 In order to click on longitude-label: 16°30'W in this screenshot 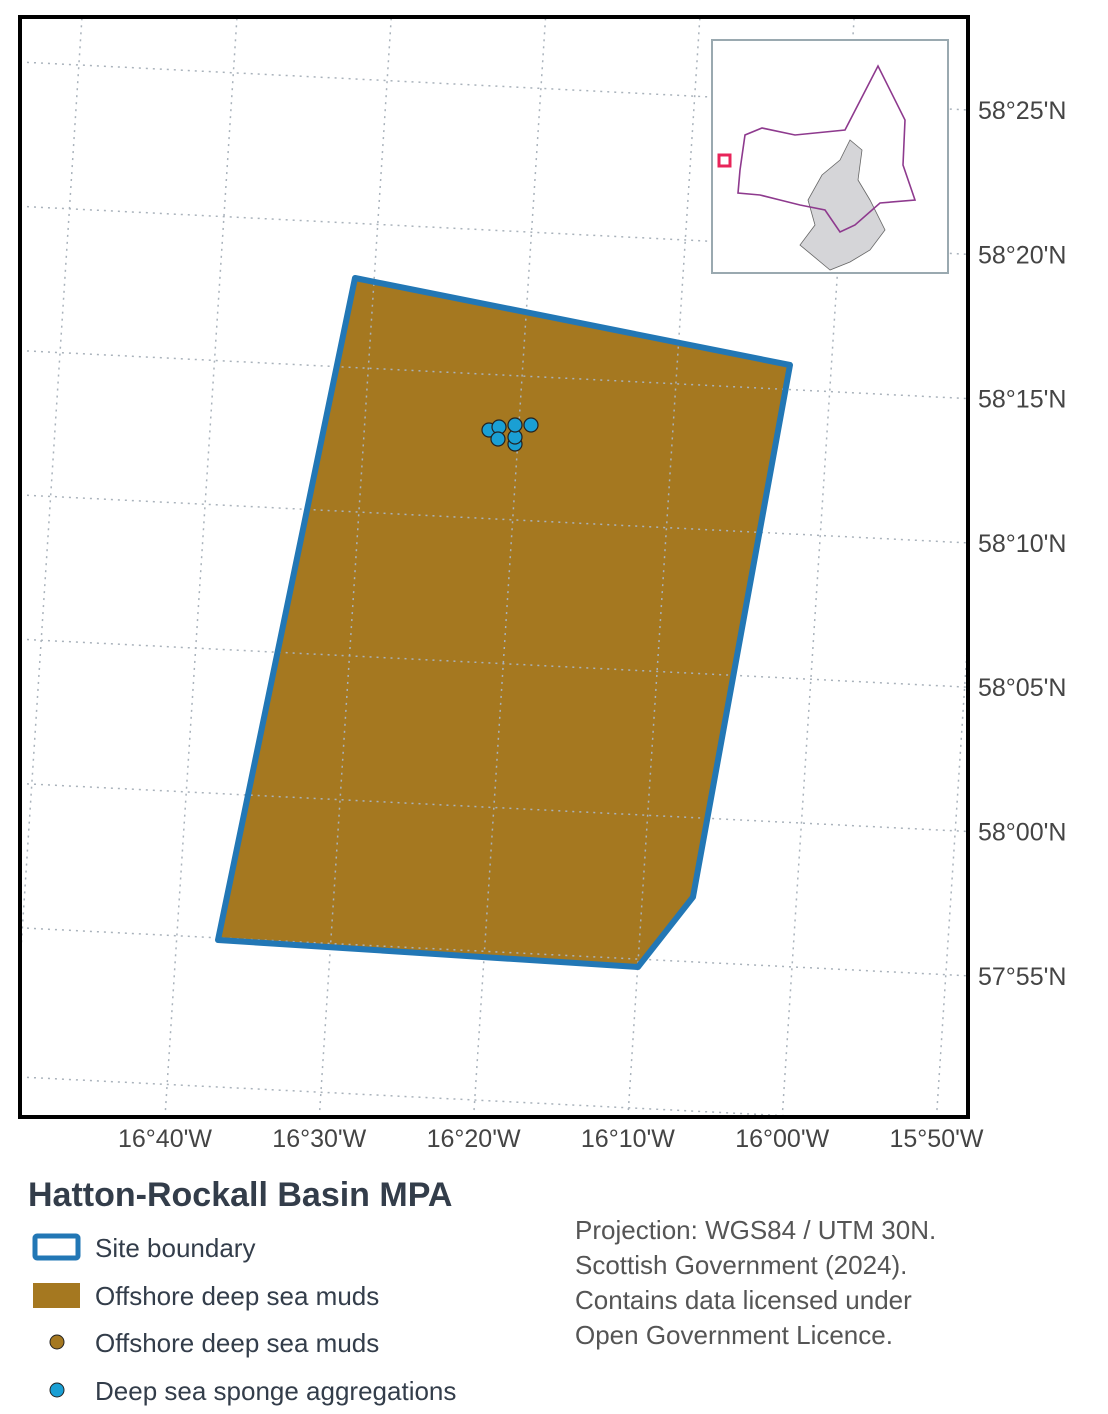, I will do `click(319, 1139)`.